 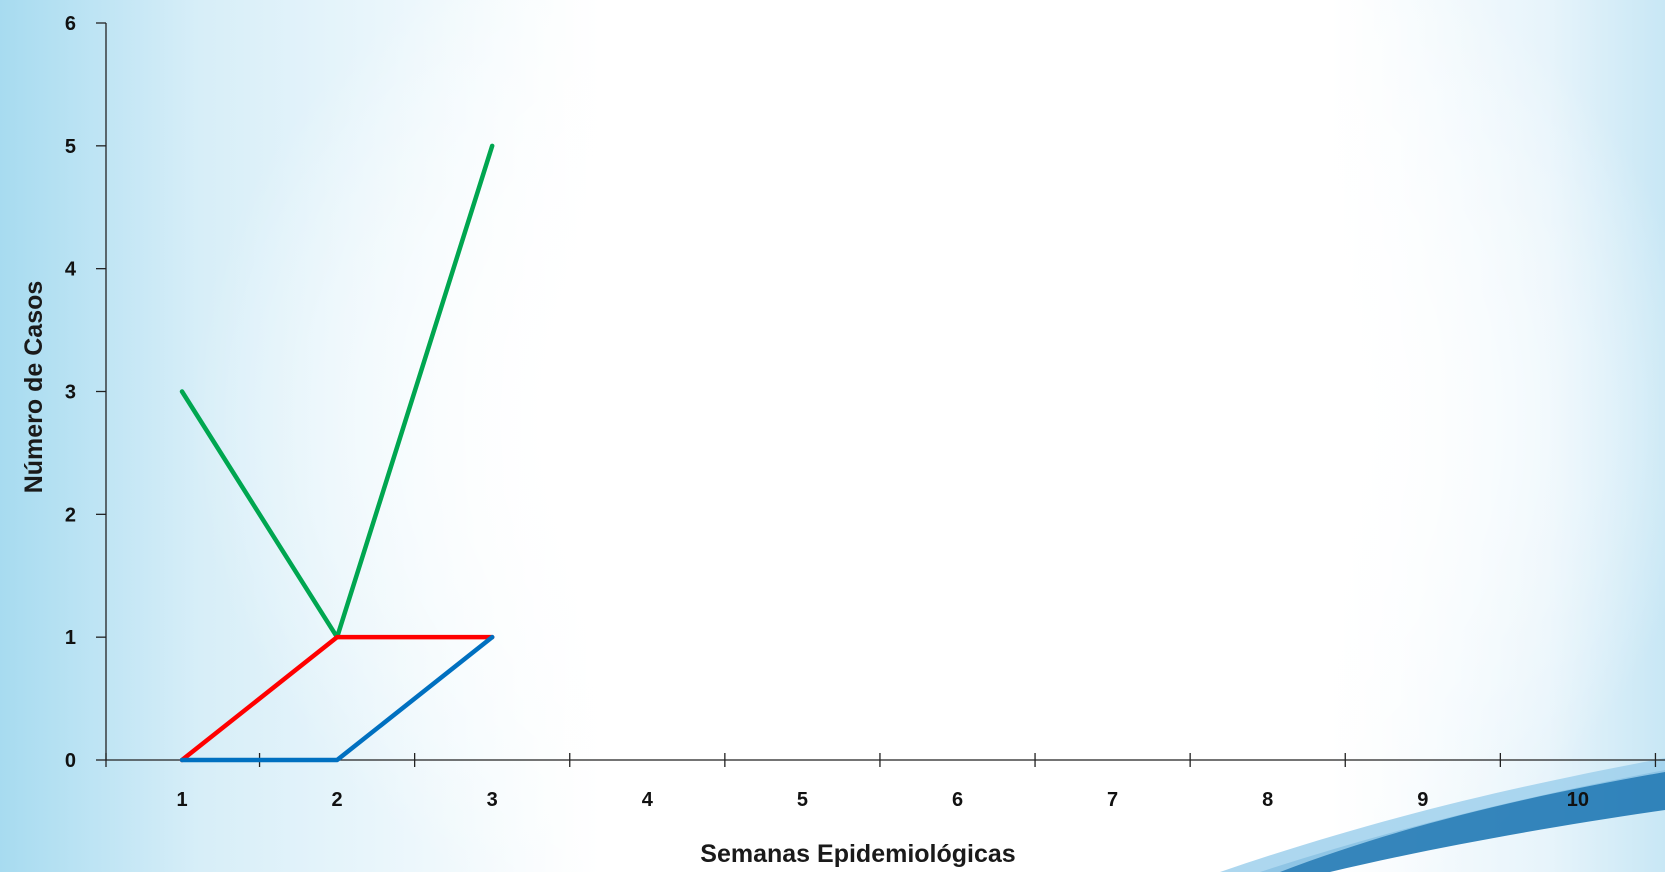 I want to click on y-tick-label: 2, so click(x=70, y=515).